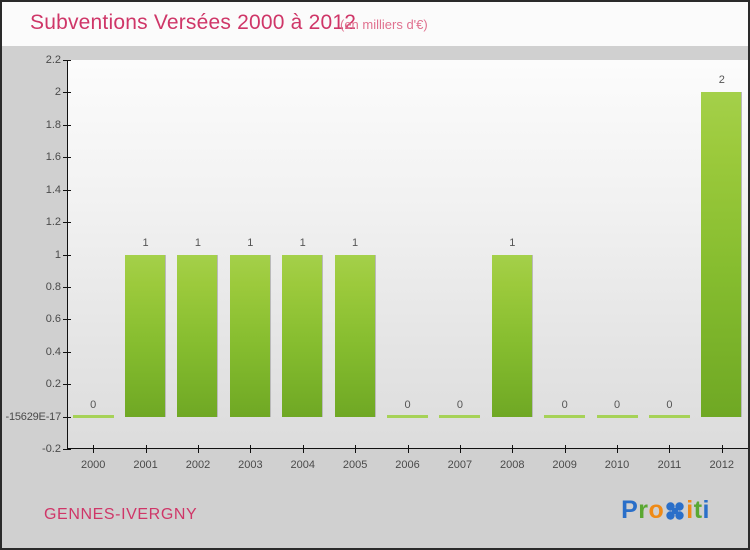 The image size is (750, 550). I want to click on x-axis-label: 2008, so click(512, 465).